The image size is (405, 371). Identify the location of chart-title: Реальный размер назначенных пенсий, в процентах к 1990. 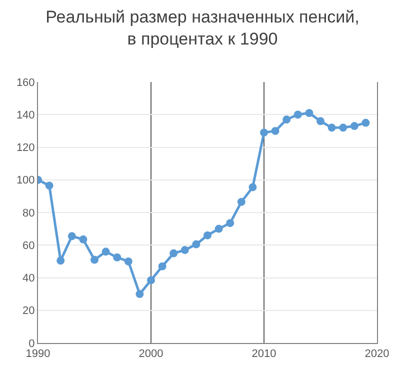
(203, 27).